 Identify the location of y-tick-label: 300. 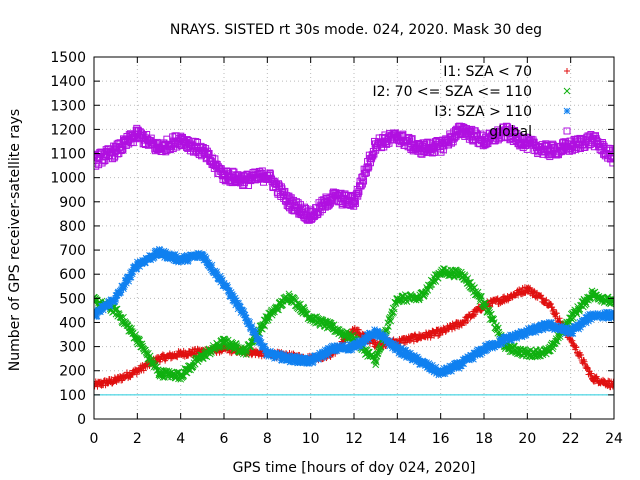
(72, 348).